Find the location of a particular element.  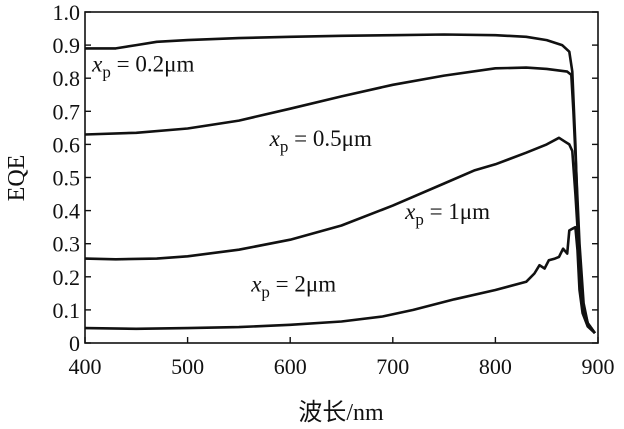

x-tick-label: 600 is located at coordinates (290, 366).